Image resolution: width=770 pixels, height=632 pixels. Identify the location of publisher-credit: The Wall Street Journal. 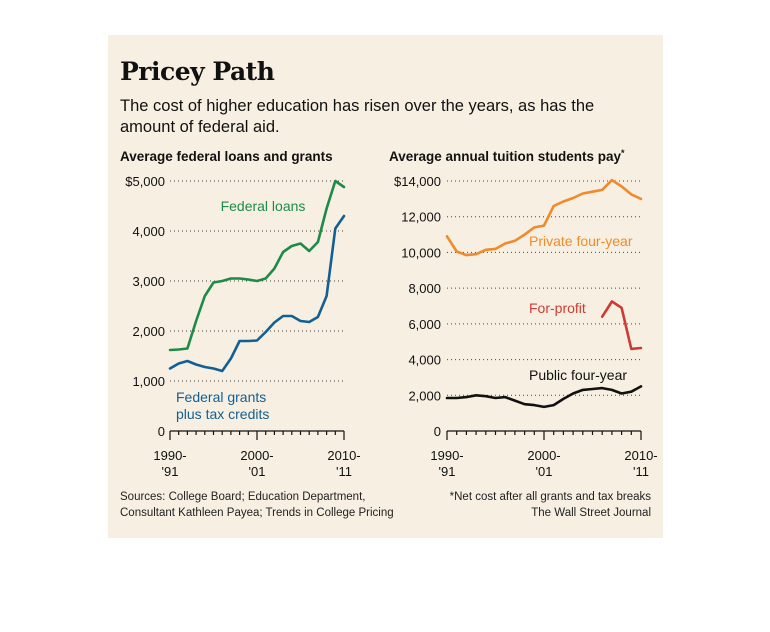
(591, 513).